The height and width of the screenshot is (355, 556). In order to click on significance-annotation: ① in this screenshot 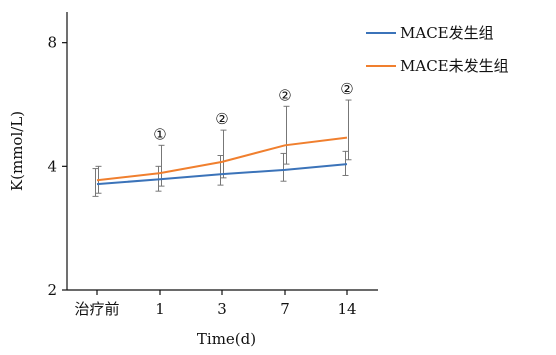, I will do `click(159, 134)`.